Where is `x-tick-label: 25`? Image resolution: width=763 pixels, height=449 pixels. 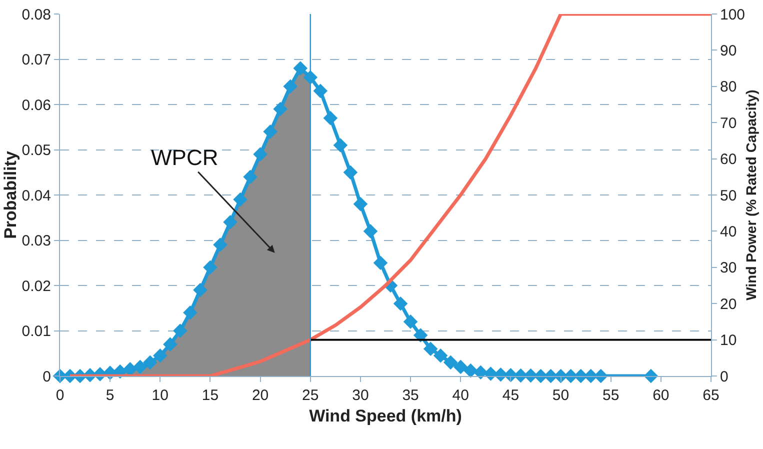
x-tick-label: 25 is located at coordinates (310, 395).